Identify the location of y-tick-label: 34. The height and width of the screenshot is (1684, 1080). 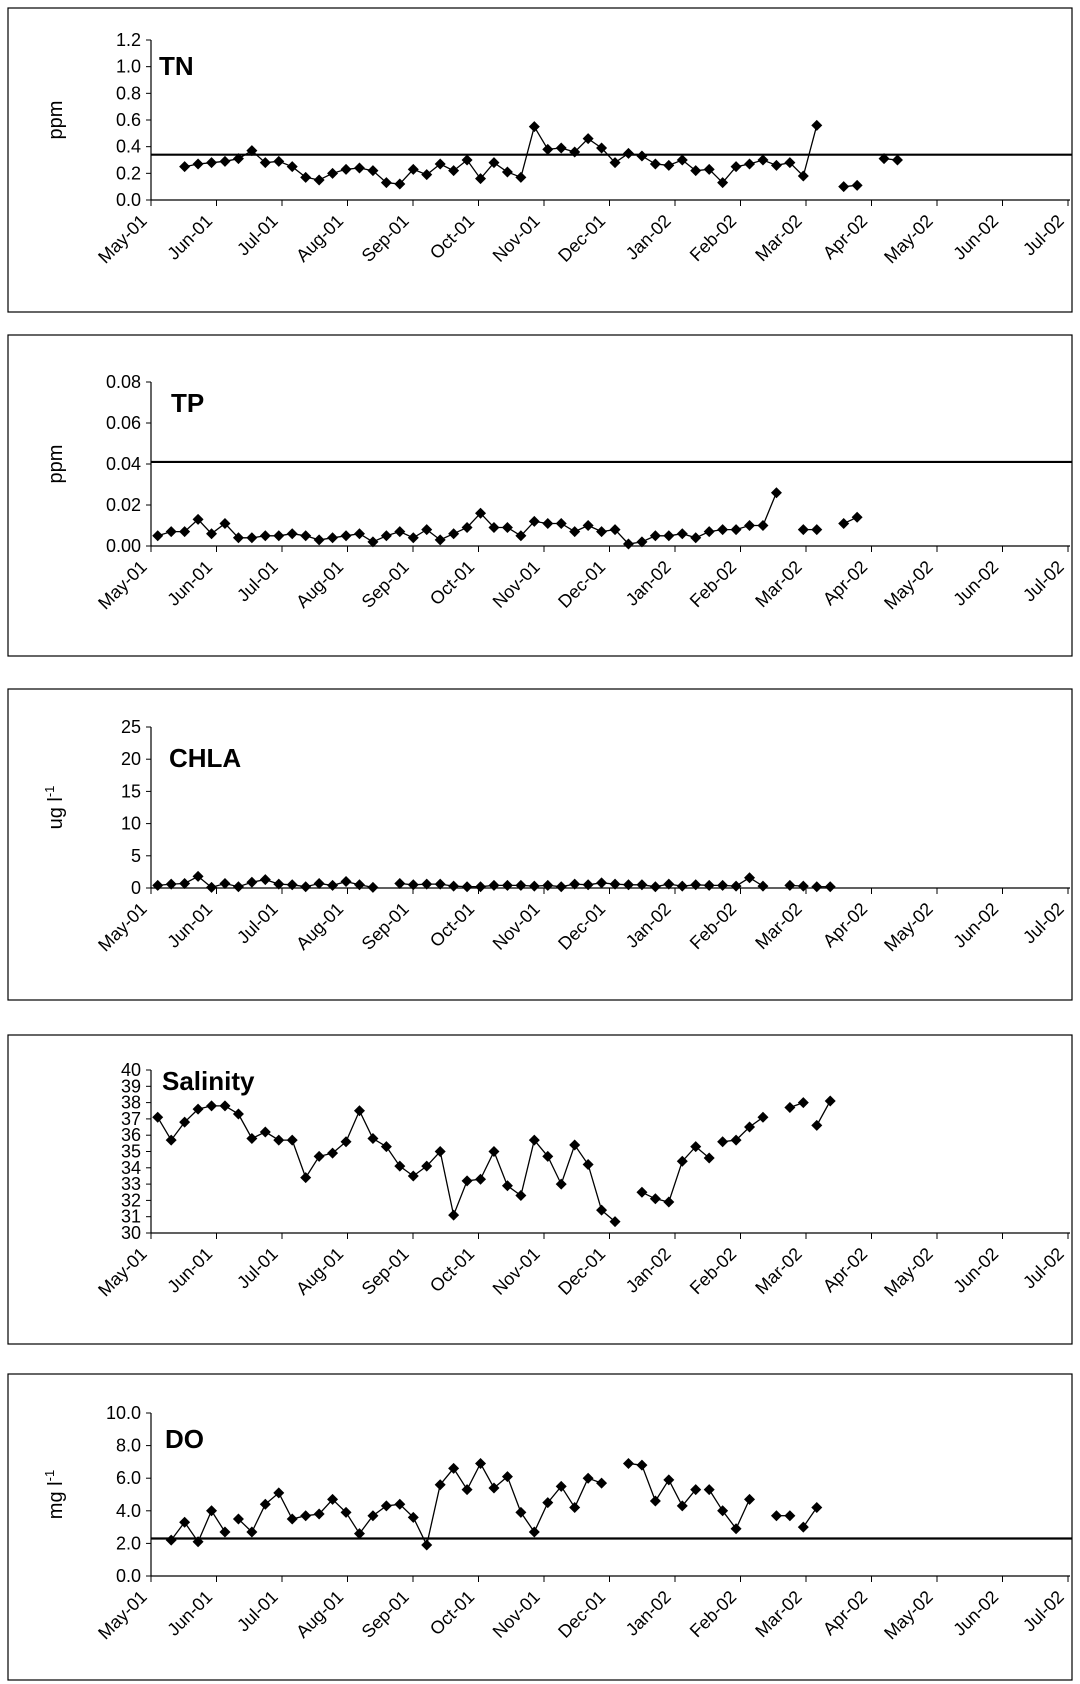
(131, 1168).